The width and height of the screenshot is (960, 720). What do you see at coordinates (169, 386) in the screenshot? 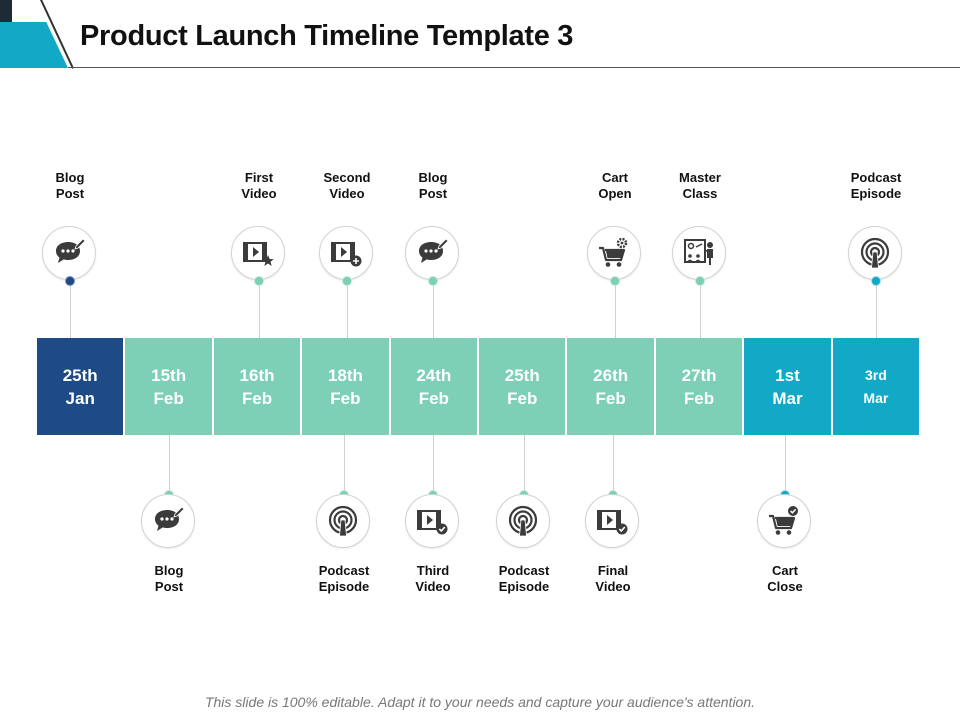
I see `timeline-segment-2: 15th Feb` at bounding box center [169, 386].